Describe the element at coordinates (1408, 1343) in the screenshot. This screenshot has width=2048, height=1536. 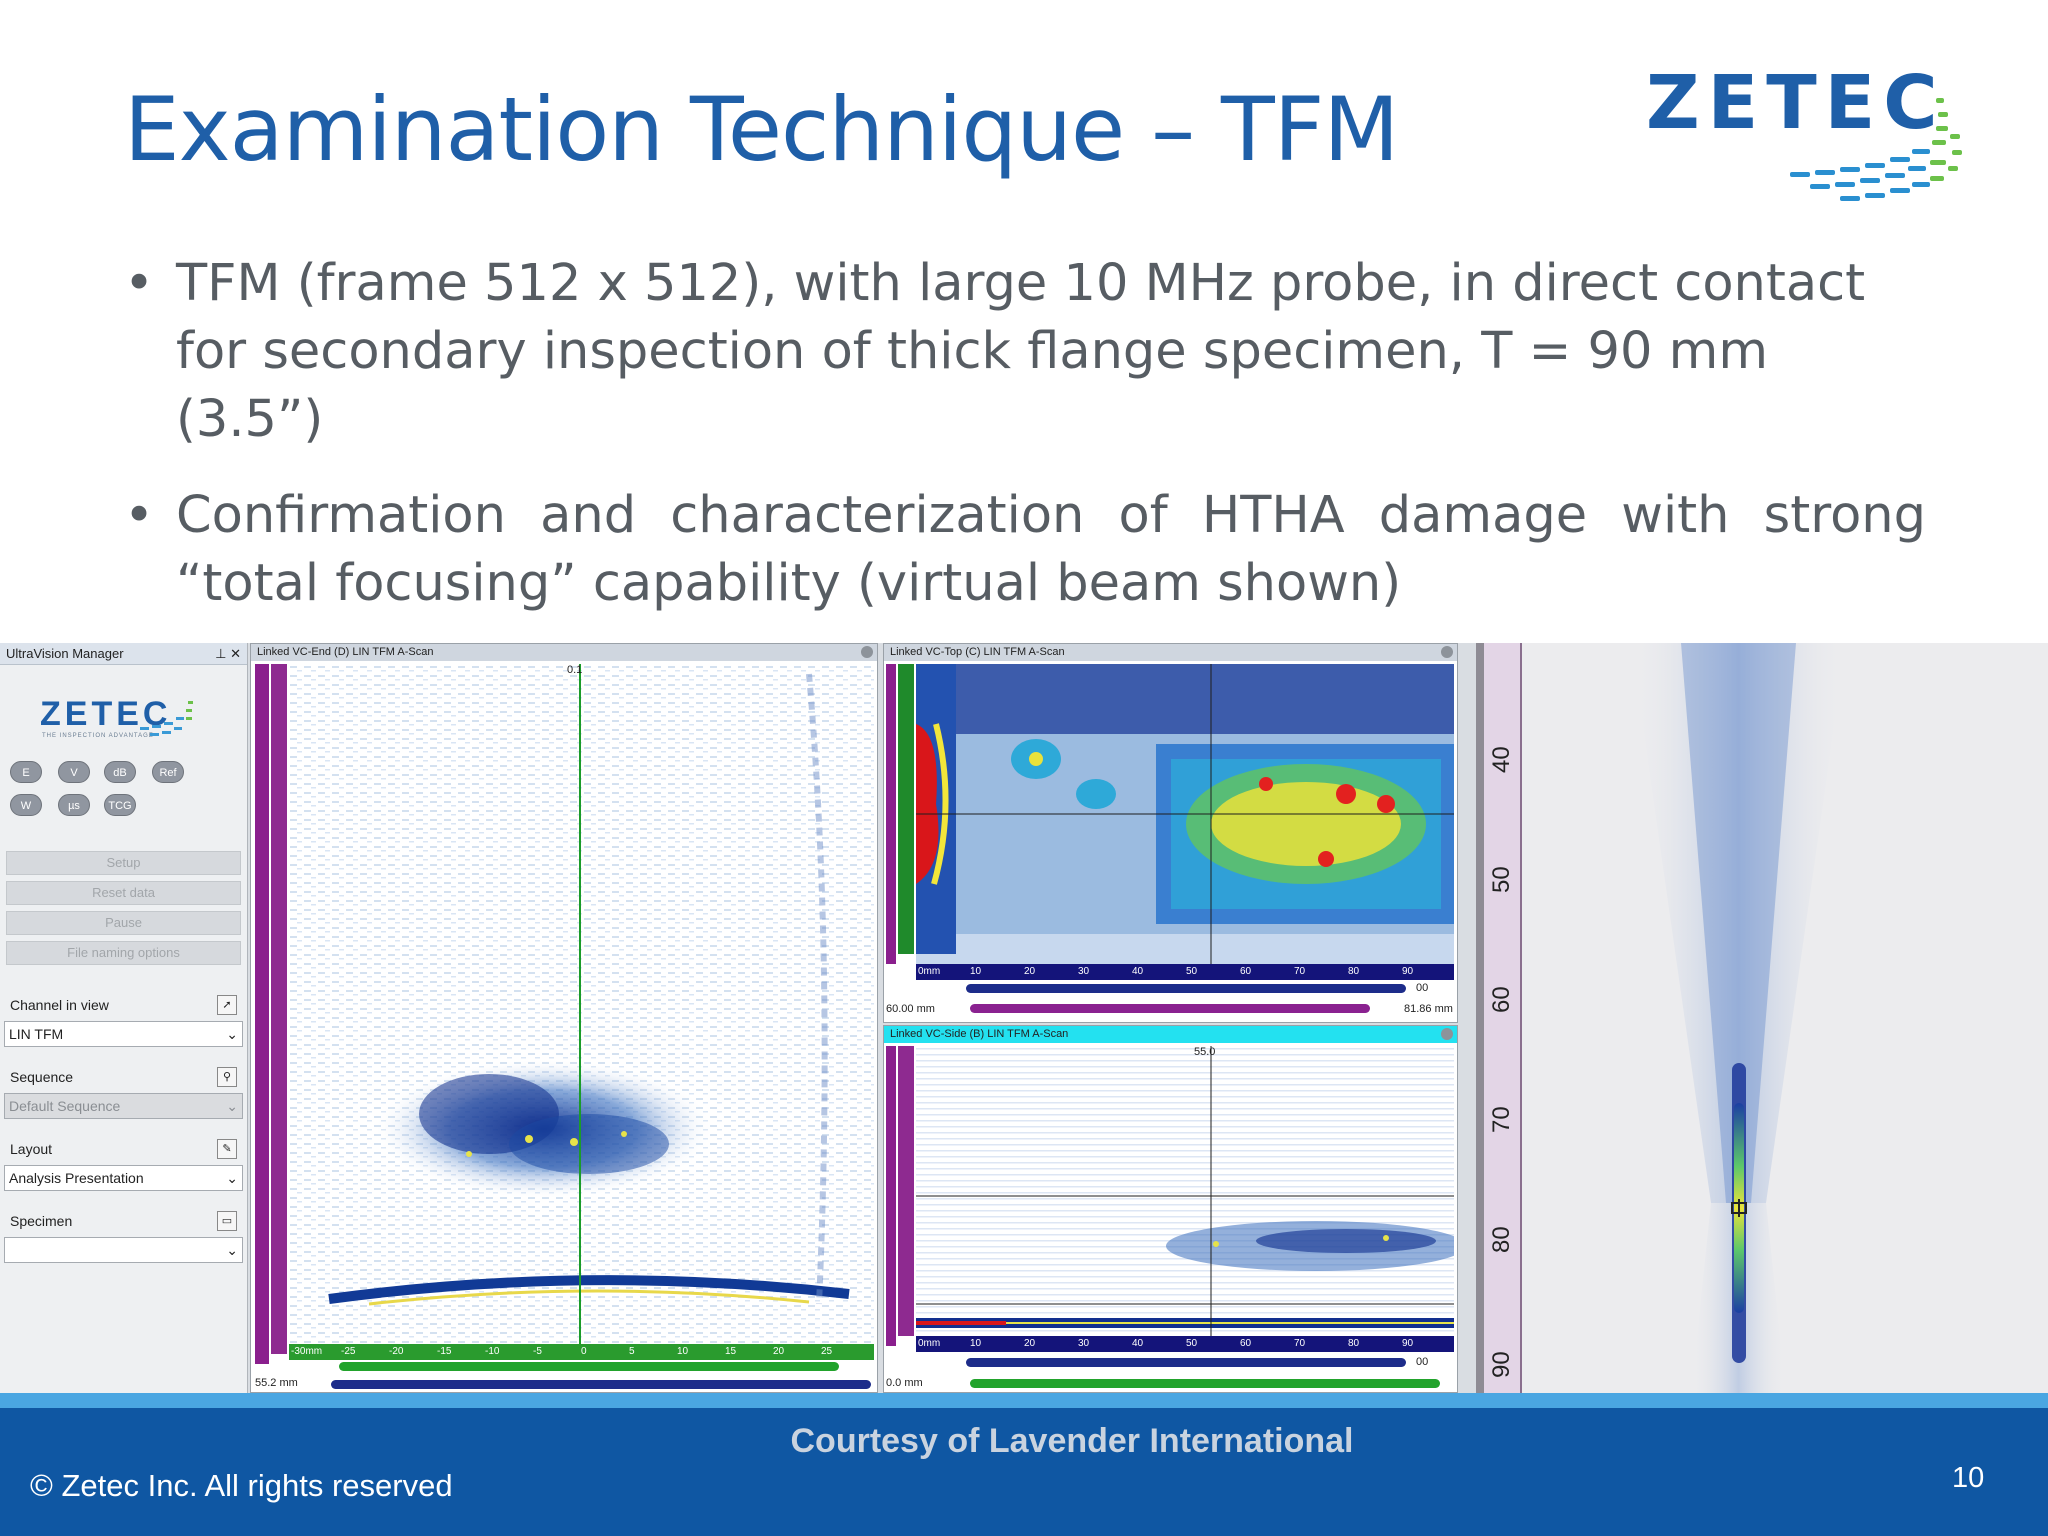
I see `tick-label: 90` at that location.